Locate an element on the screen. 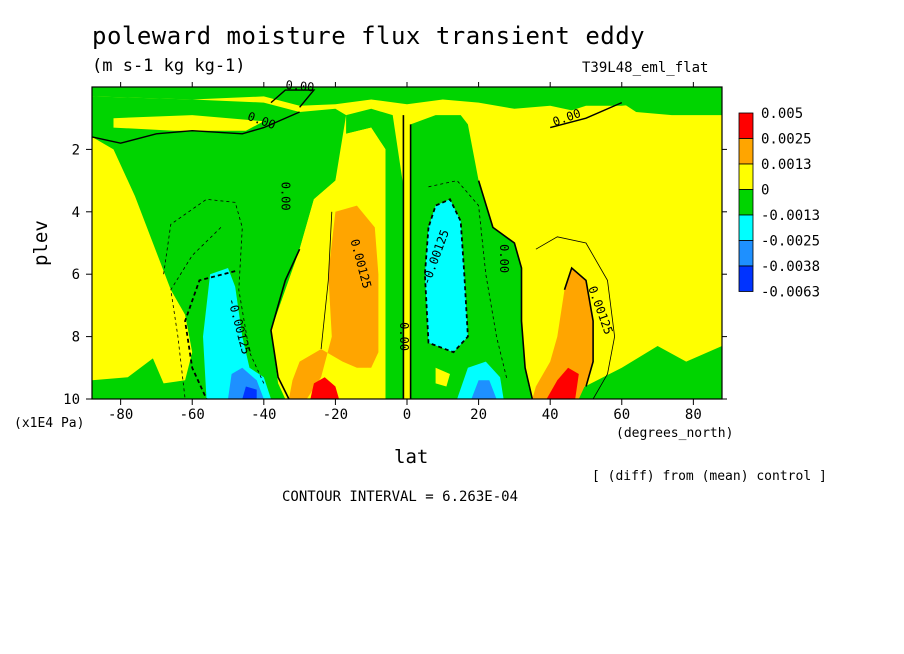 This screenshot has height=654, width=904. x-tick-label--80: -80 is located at coordinates (120, 415).